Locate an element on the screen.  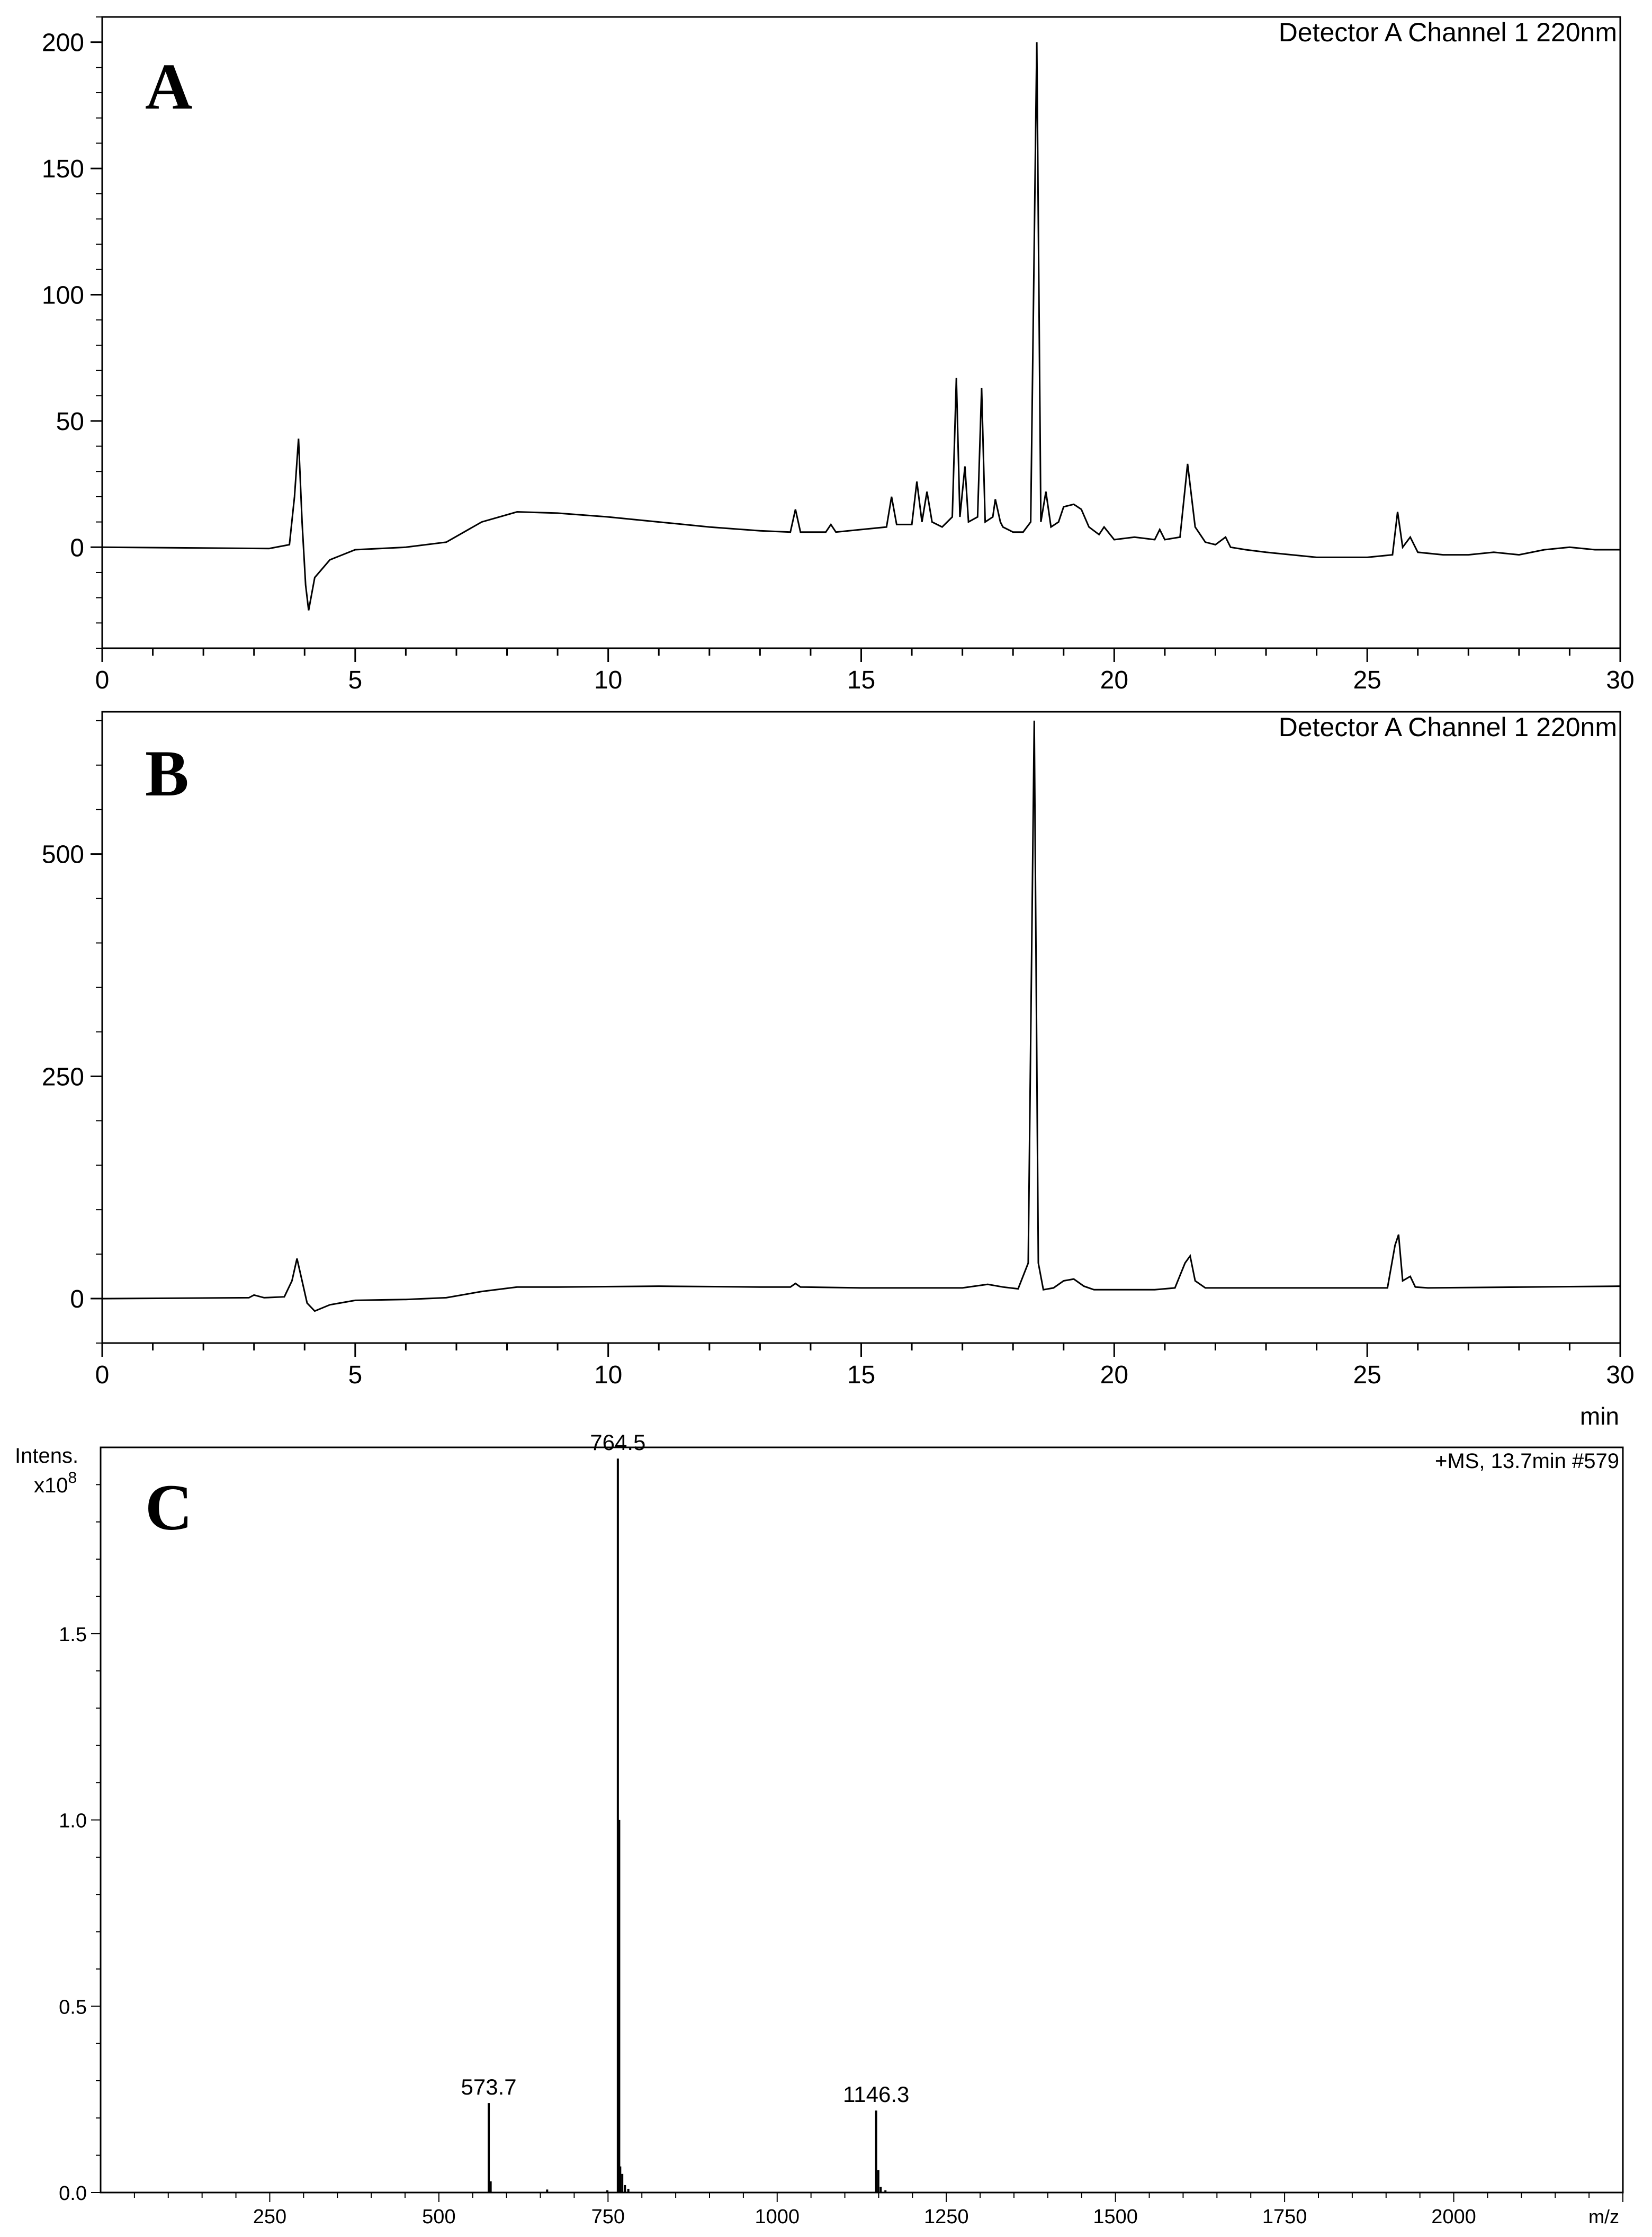
panel-a-x-tick-label: 25 is located at coordinates (1367, 680).